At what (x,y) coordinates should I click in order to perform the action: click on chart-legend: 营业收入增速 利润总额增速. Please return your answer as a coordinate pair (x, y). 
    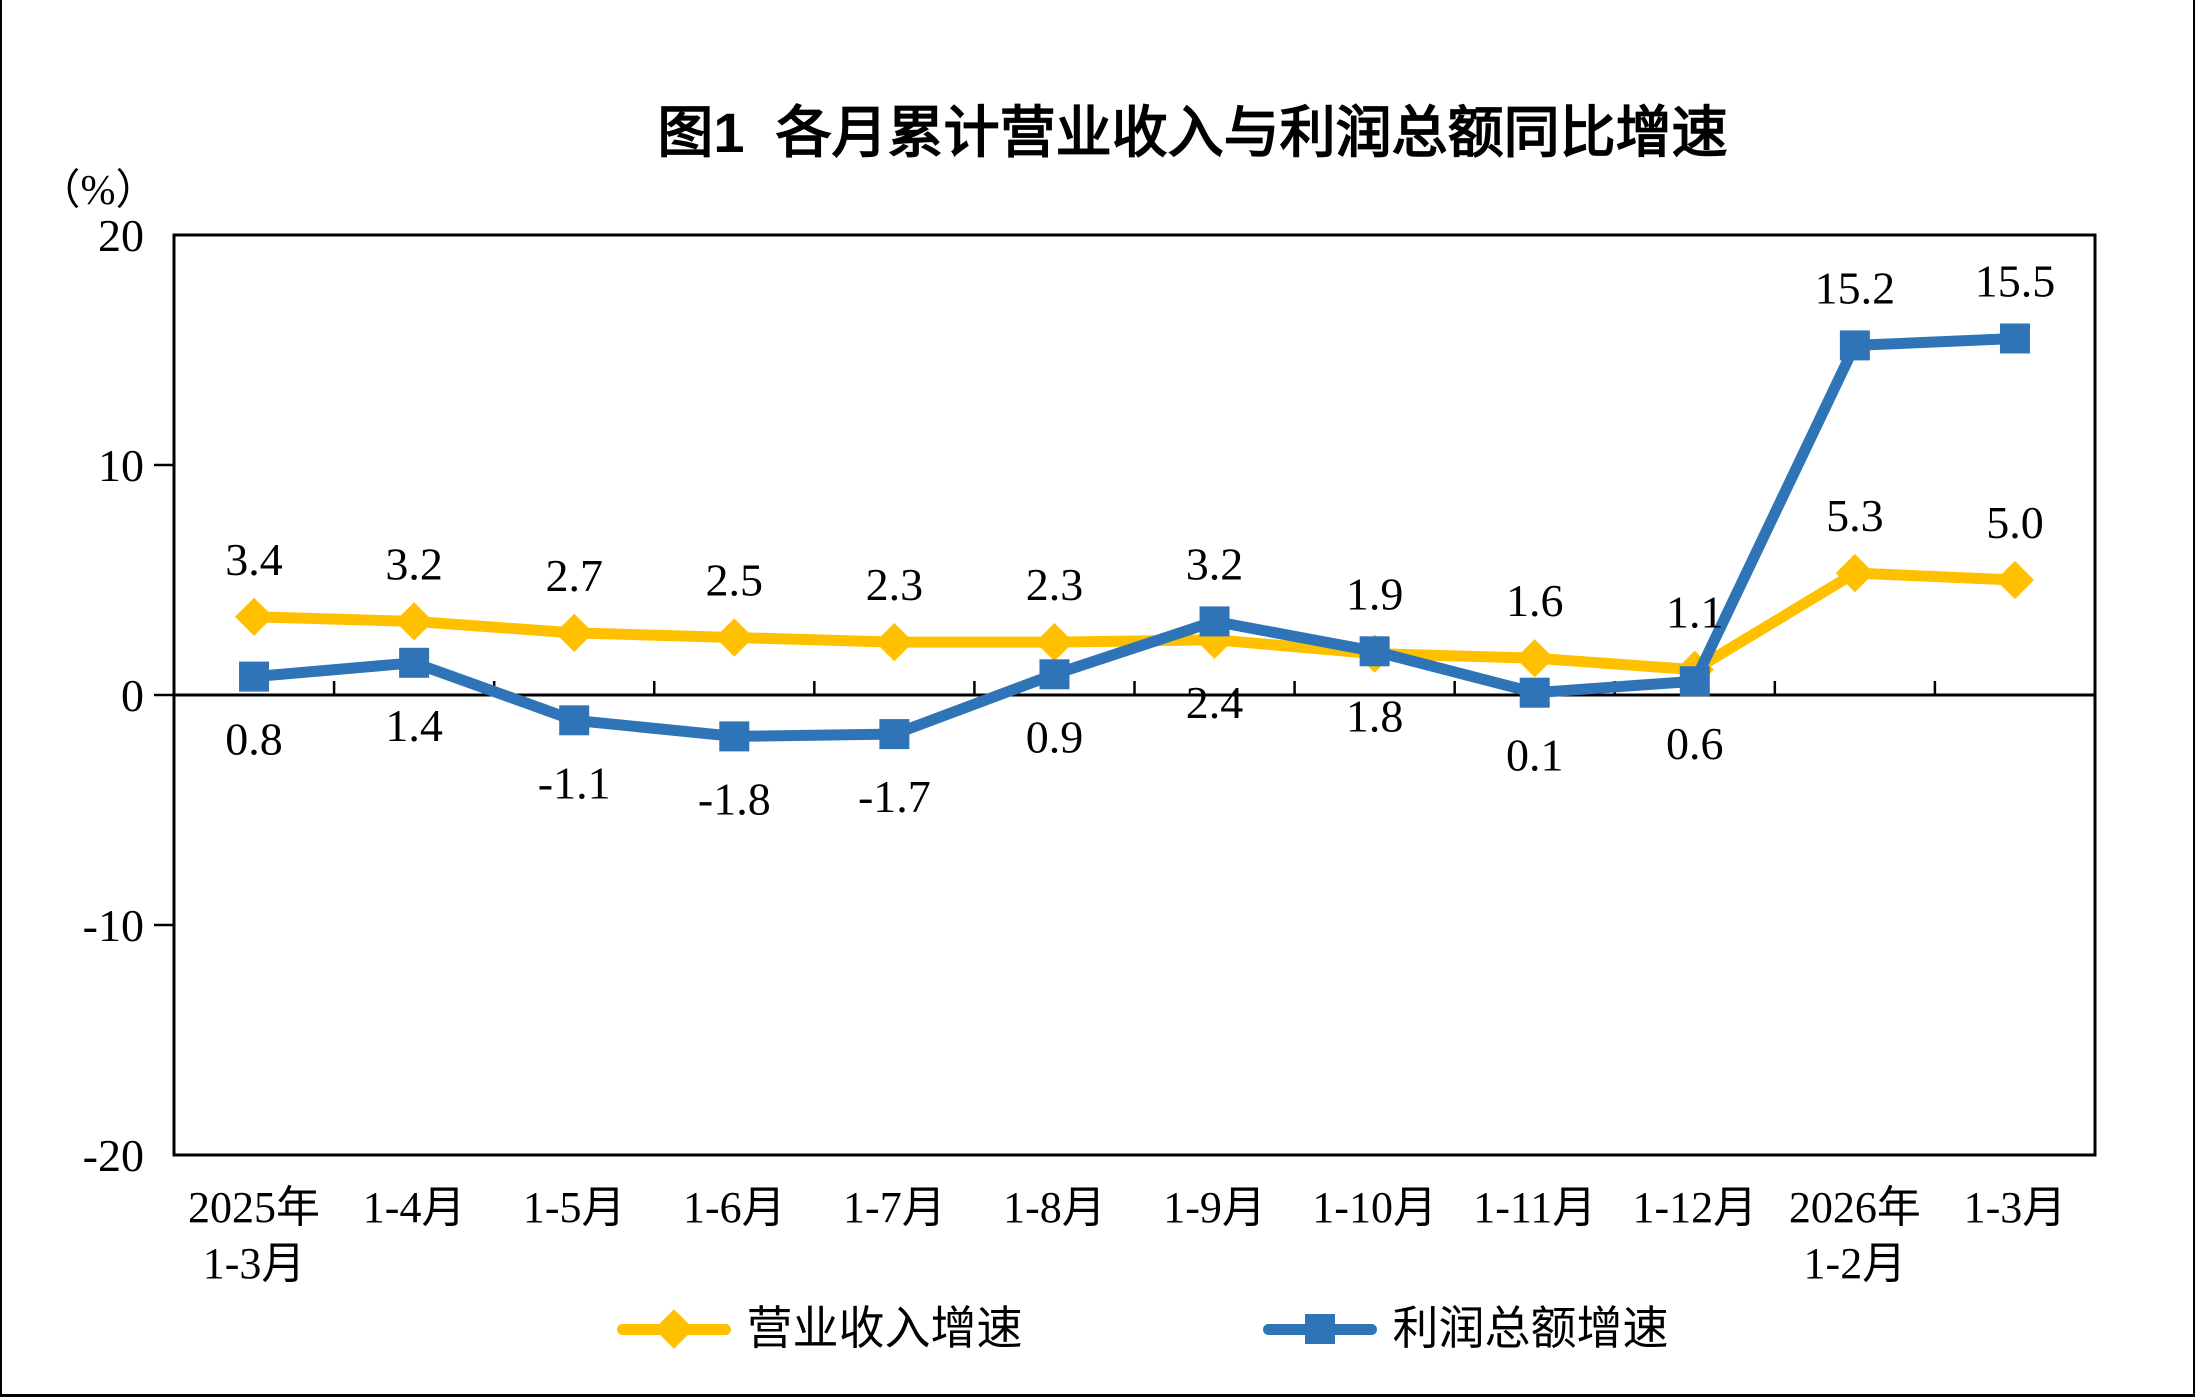
    Looking at the image, I should click on (1120, 1328).